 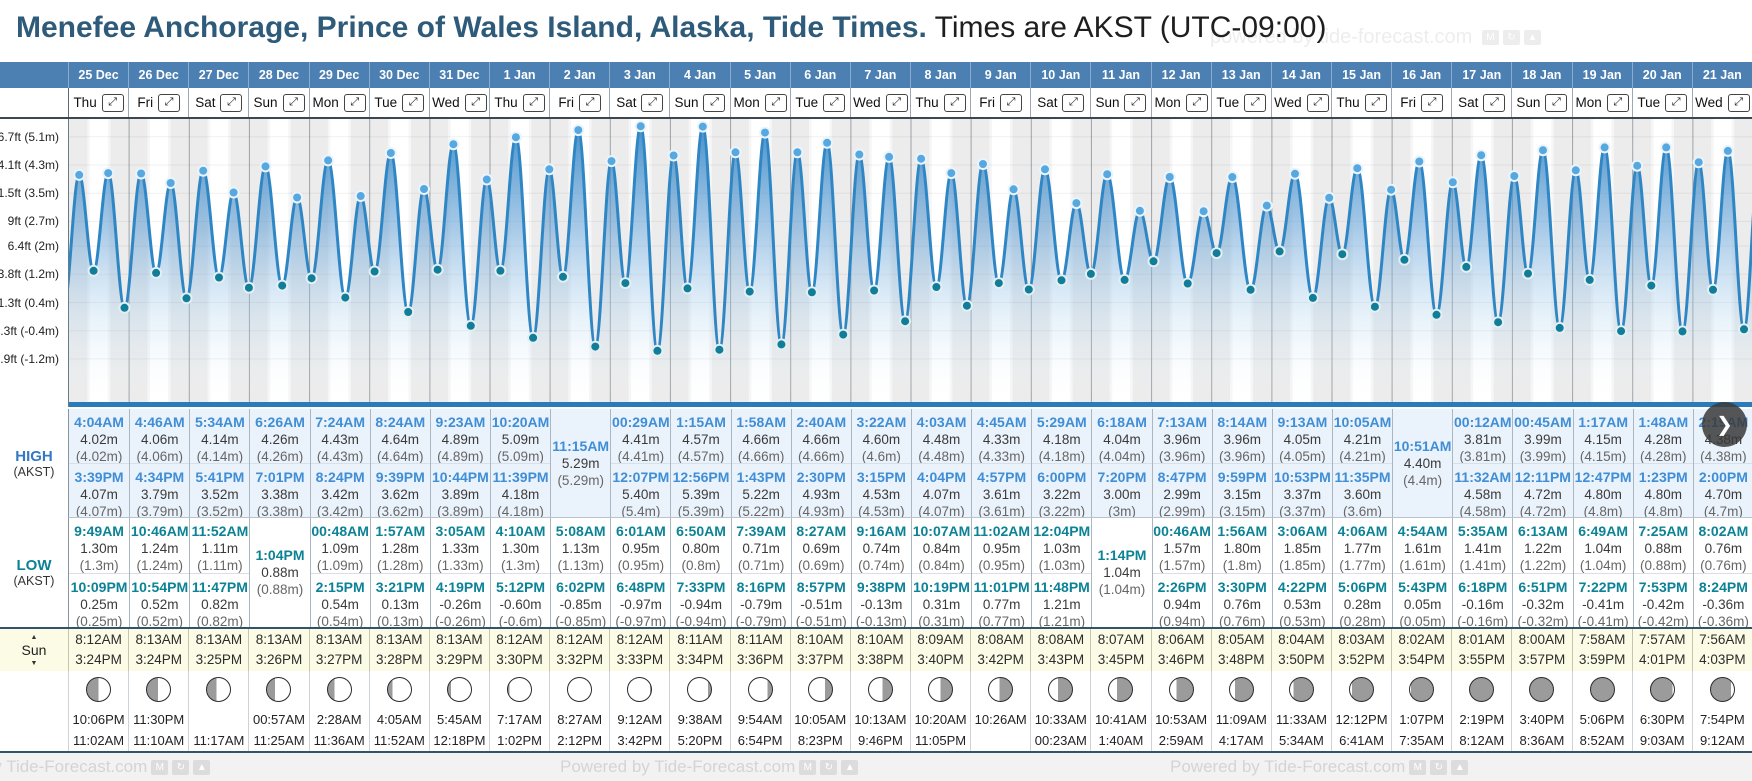 I want to click on tide-entry: 10:07AM 0.84m (0.84m), so click(x=941, y=545).